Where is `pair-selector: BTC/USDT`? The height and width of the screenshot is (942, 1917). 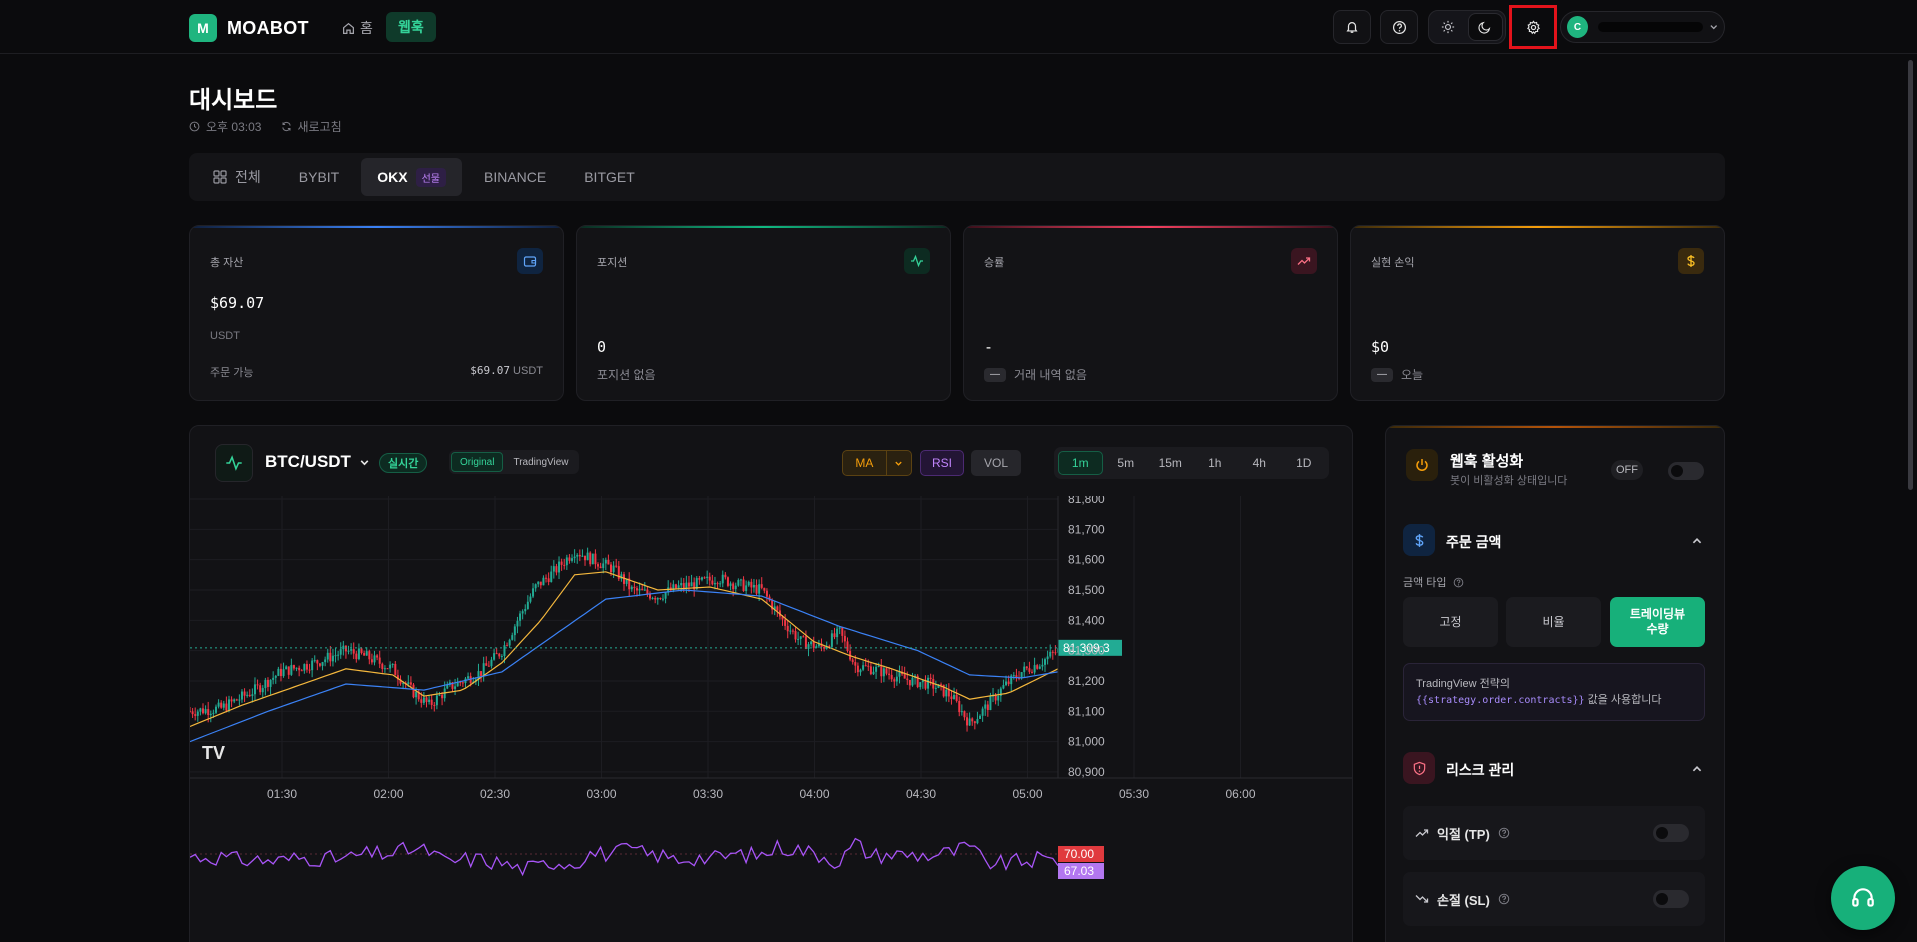
pair-selector: BTC/USDT is located at coordinates (317, 462).